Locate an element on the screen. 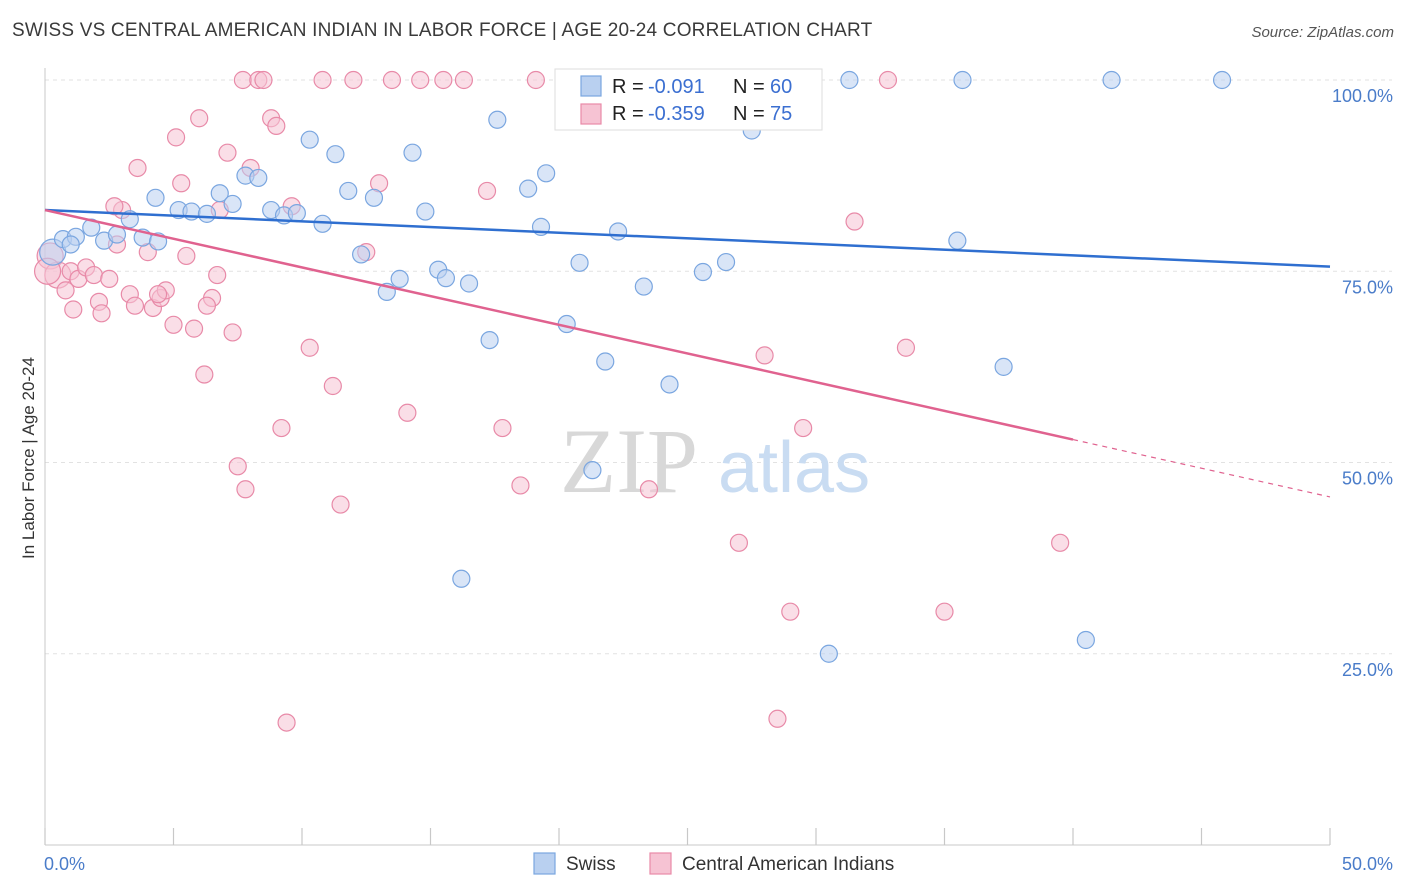 Image resolution: width=1406 pixels, height=892 pixels. x-tick-labels: 0.0% 50.0% is located at coordinates (718, 864).